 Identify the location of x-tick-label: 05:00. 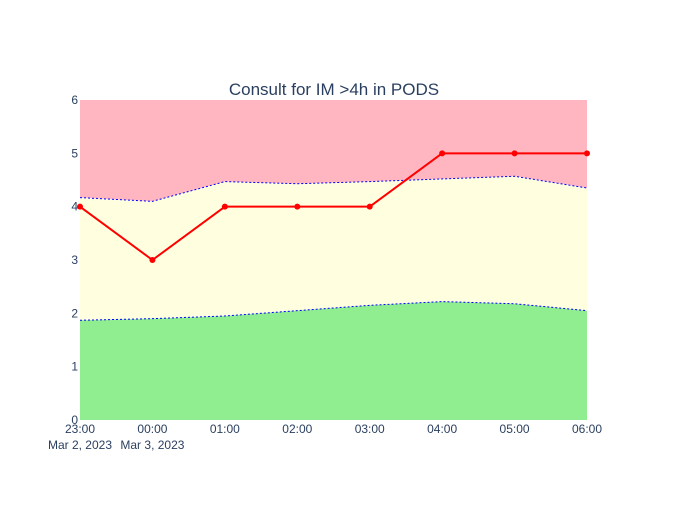
(515, 429).